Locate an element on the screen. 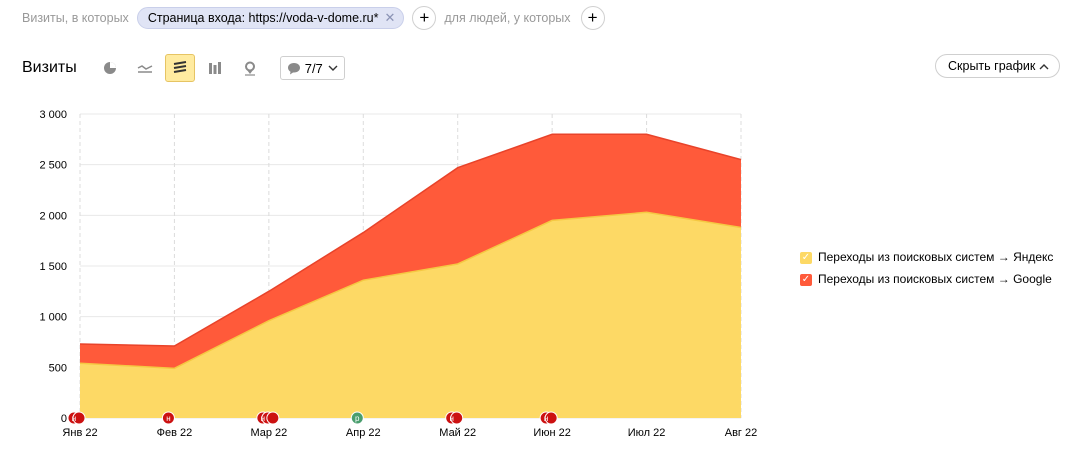 This screenshot has width=1067, height=452. x-tick-label: Май 22 is located at coordinates (457, 433).